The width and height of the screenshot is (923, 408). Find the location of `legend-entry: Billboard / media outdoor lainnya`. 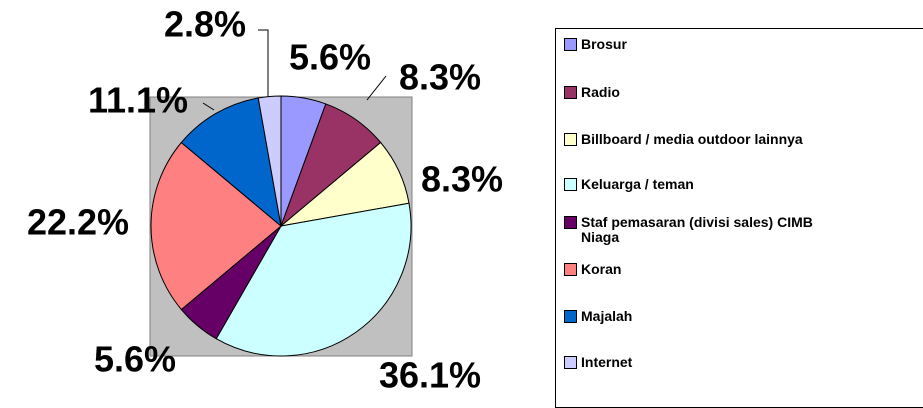

legend-entry: Billboard / media outdoor lainnya is located at coordinates (683, 139).